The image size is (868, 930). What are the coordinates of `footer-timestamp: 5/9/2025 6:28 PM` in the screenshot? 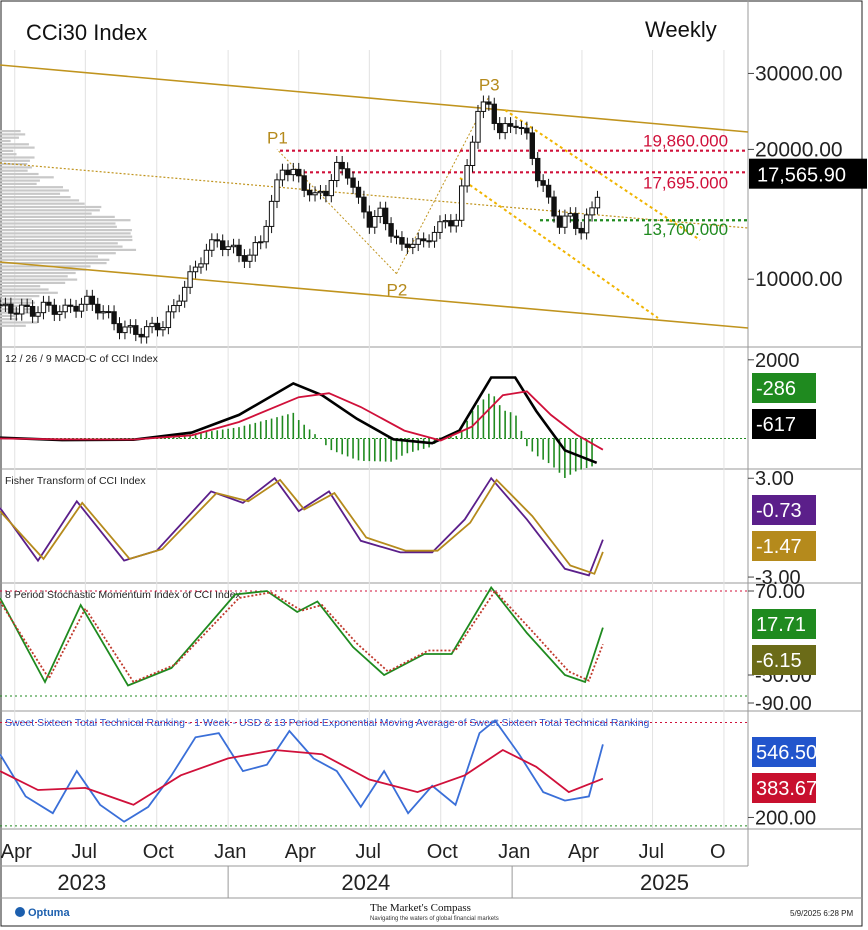 It's located at (821, 913).